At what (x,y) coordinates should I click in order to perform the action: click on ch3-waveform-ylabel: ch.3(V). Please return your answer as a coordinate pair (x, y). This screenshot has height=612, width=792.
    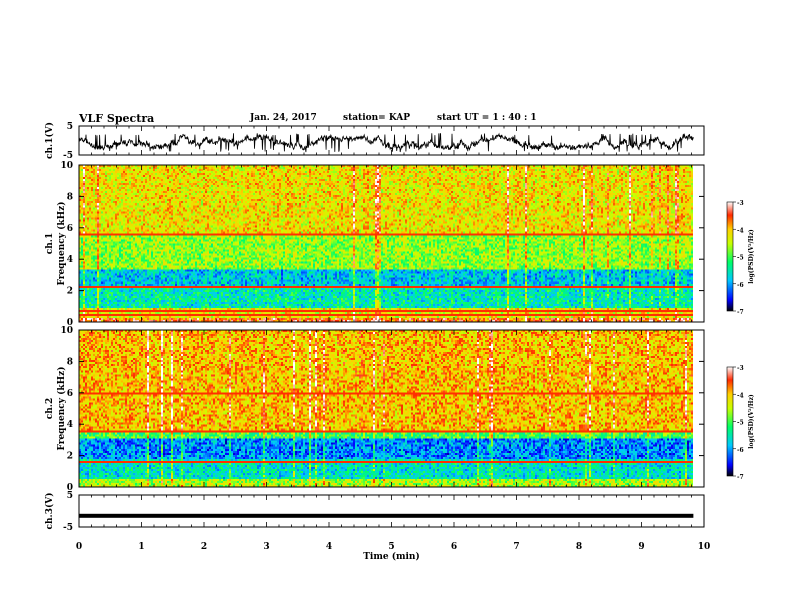
    Looking at the image, I should click on (49, 511).